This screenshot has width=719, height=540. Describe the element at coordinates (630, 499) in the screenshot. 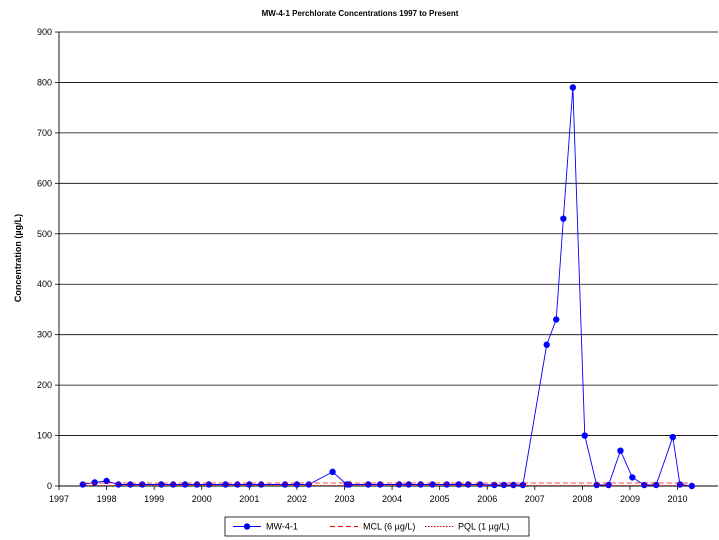

I see `x-tick-label: 2009` at that location.